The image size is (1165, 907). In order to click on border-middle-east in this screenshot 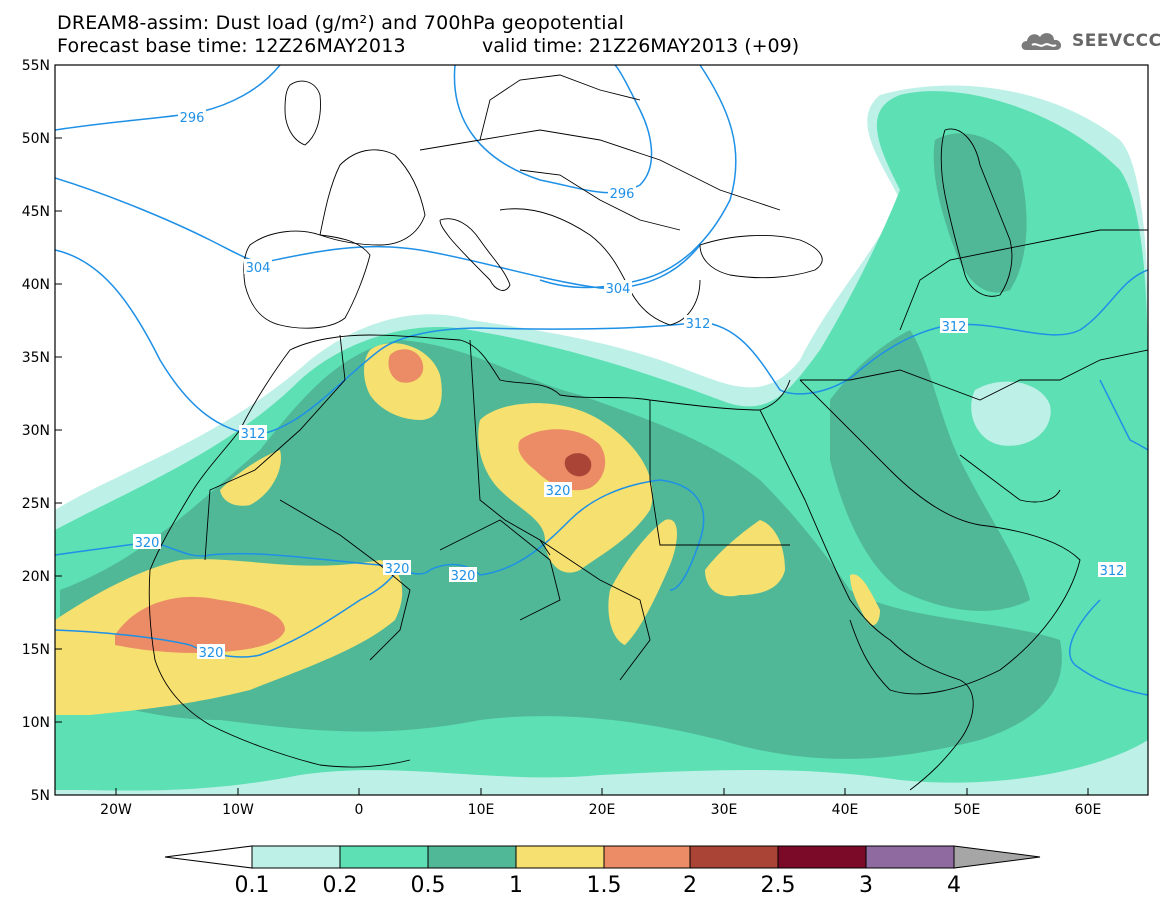, I will do `click(974, 375)`.